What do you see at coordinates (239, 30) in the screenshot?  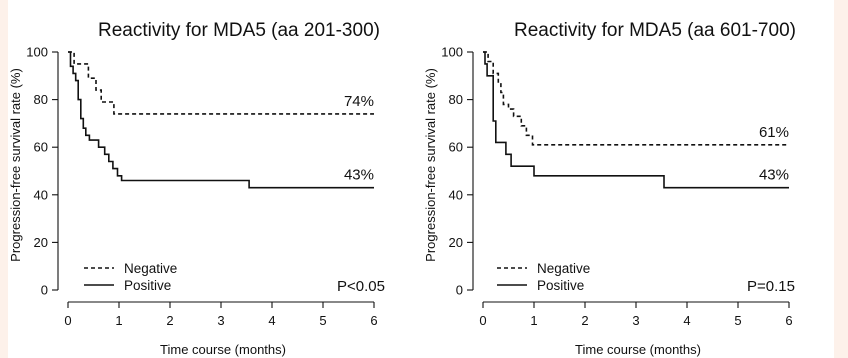 I see `chart-title: Reactivity for MDA5 (aa 201-300)` at bounding box center [239, 30].